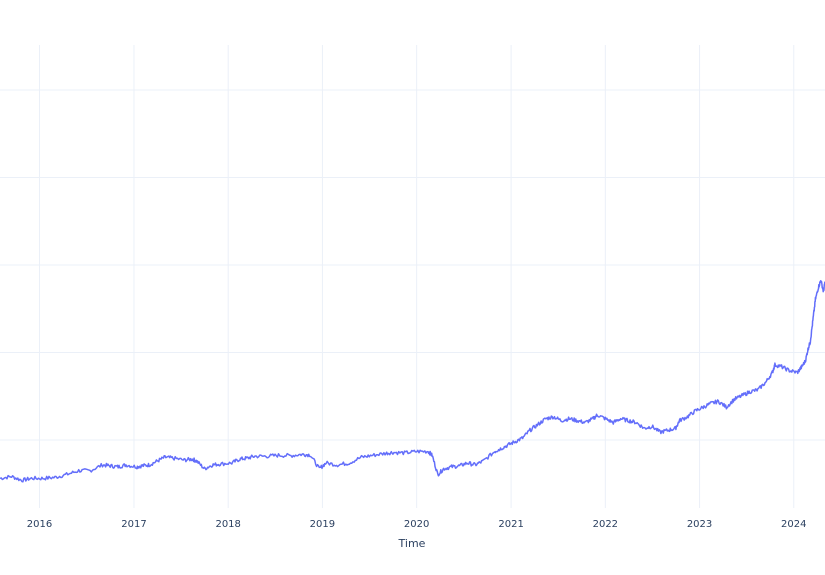 The width and height of the screenshot is (825, 575). What do you see at coordinates (39, 524) in the screenshot?
I see `x-tick-label: 2016` at bounding box center [39, 524].